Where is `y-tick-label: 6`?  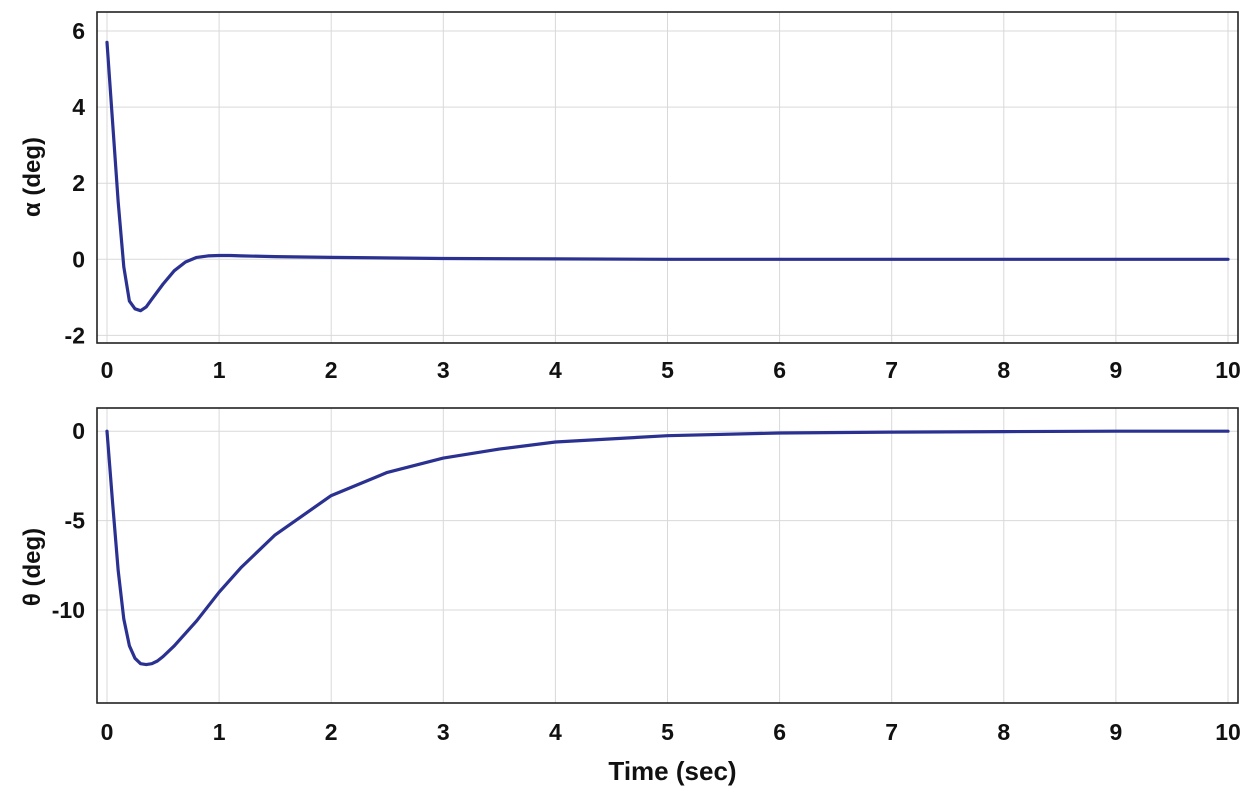
y-tick-label: 6 is located at coordinates (78, 31).